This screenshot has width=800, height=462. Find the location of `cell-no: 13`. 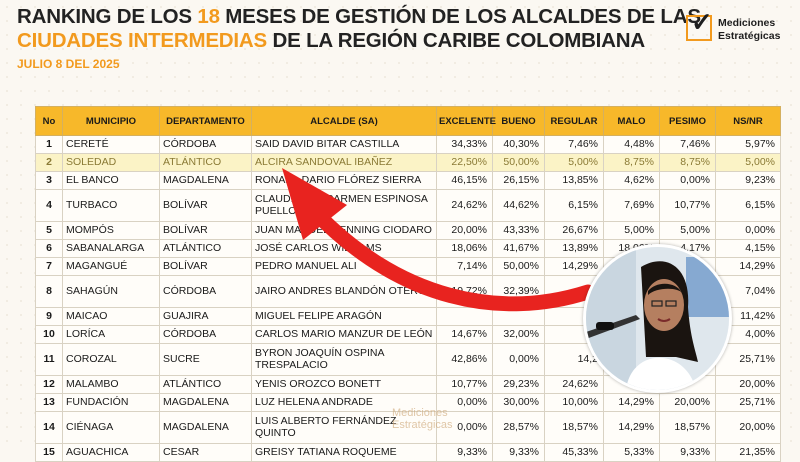

cell-no: 13 is located at coordinates (49, 402).